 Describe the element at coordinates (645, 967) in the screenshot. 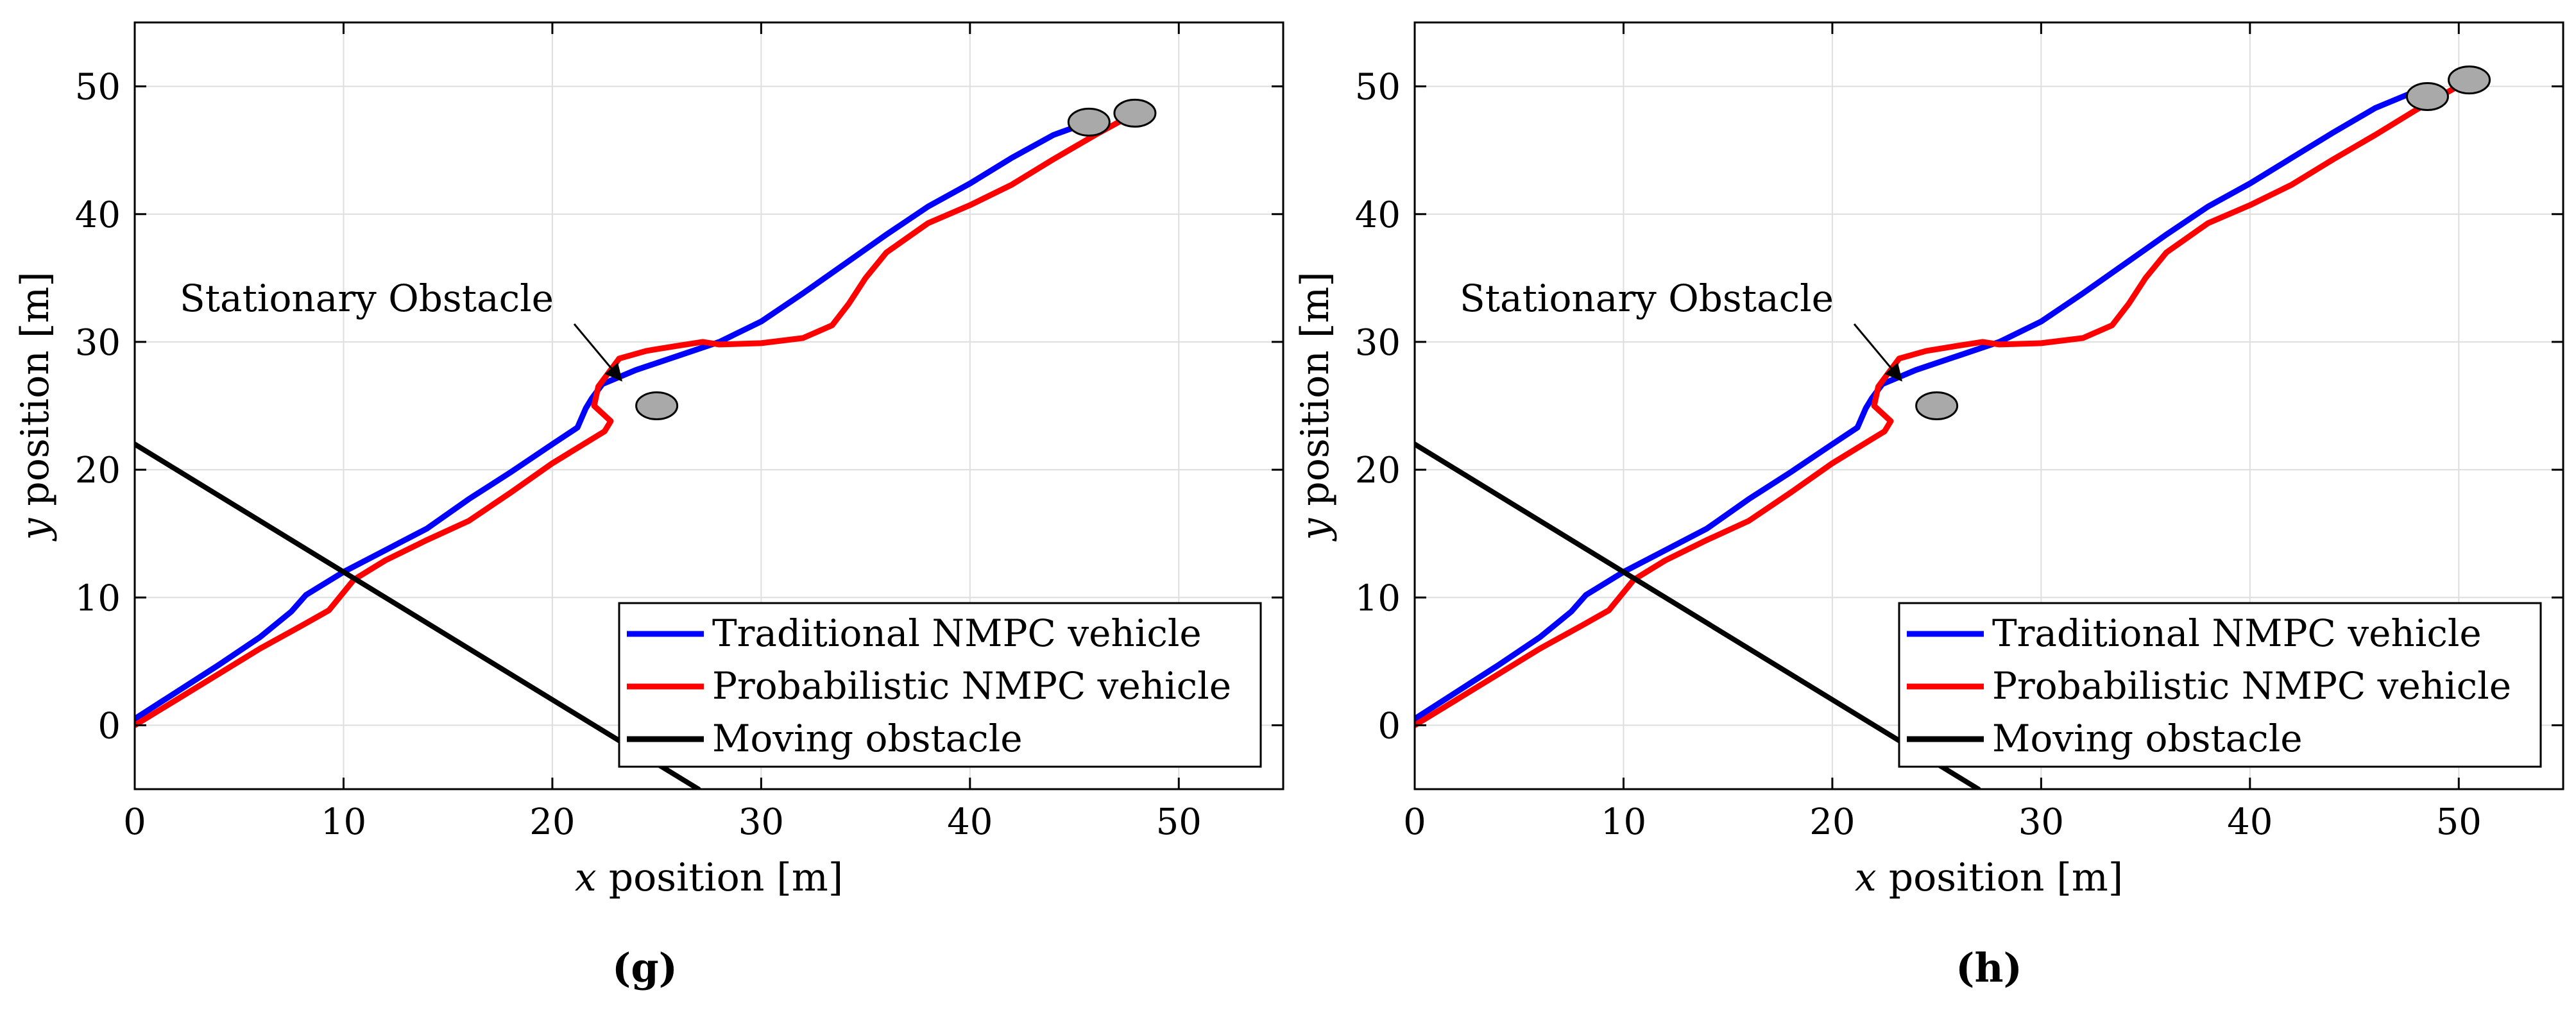

I see `panel-label: (g)` at that location.